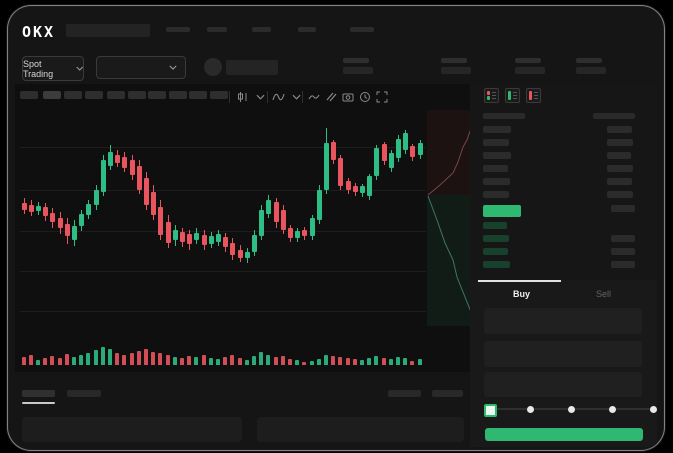 The height and width of the screenshot is (453, 673). What do you see at coordinates (141, 67) in the screenshot?
I see `pair-selector-dropdown` at bounding box center [141, 67].